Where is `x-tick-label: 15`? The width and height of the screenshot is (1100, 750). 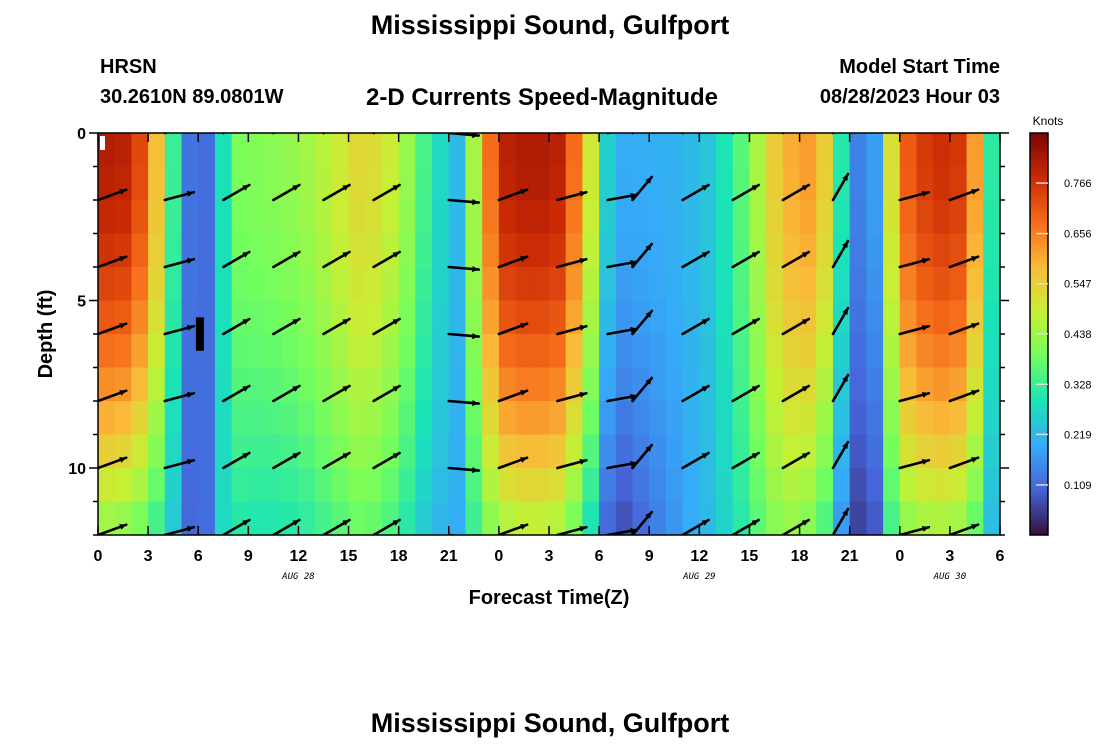
x-tick-label: 15 is located at coordinates (750, 556).